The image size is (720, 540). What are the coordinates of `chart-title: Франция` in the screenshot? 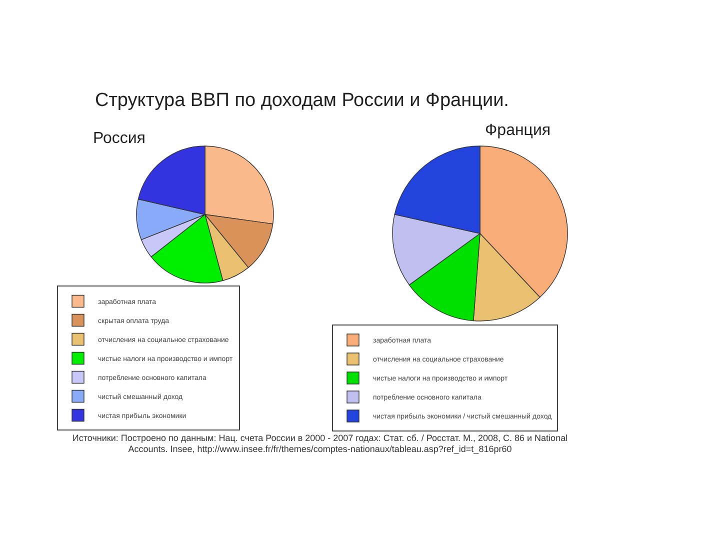 It's located at (518, 131).